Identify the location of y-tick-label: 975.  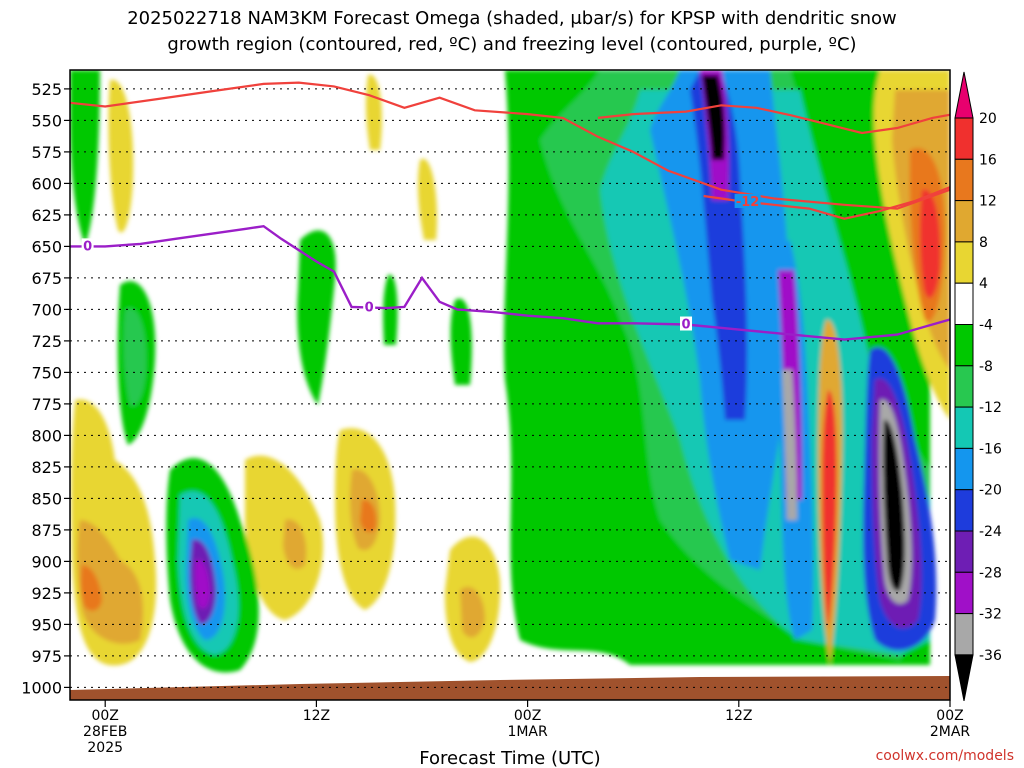
(46, 656).